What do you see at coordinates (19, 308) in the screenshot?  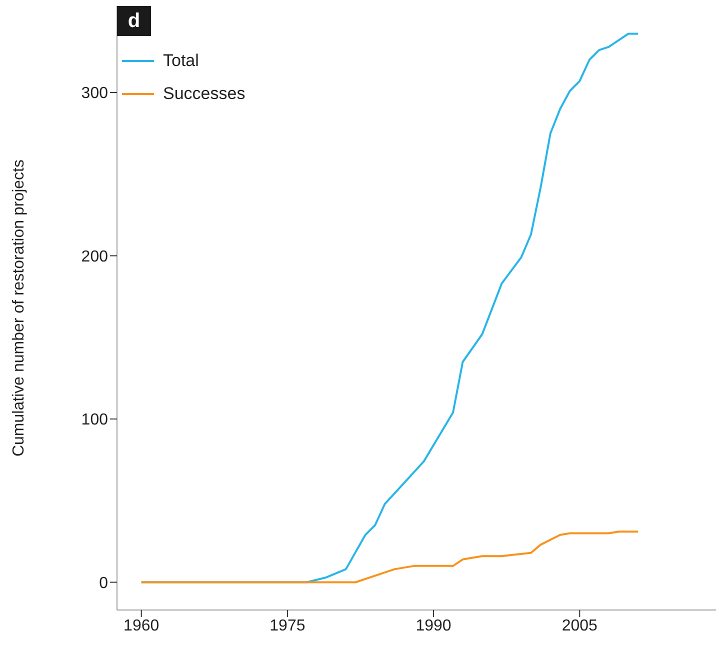 I see `y-axis-title: Cumulative number of restoration projects` at bounding box center [19, 308].